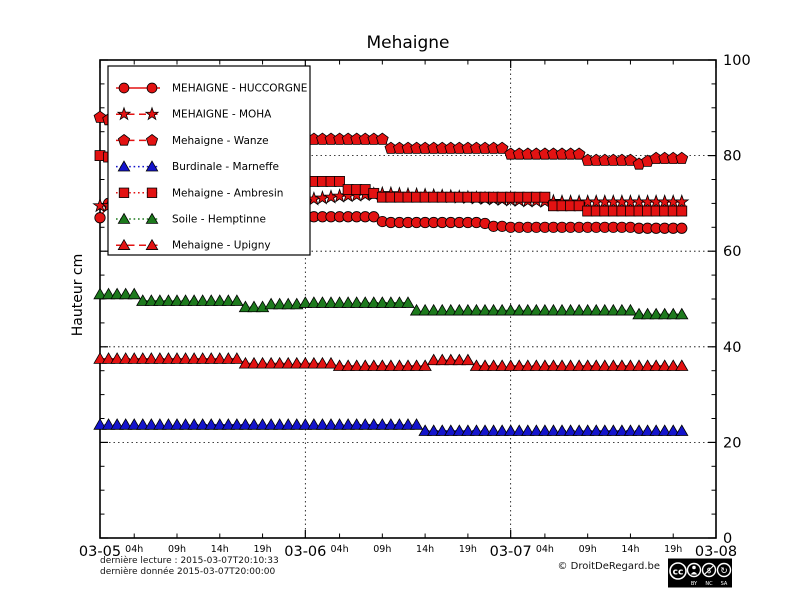 The height and width of the screenshot is (600, 800). I want to click on copyright-credit: © DroitDeRegard.be, so click(608, 566).